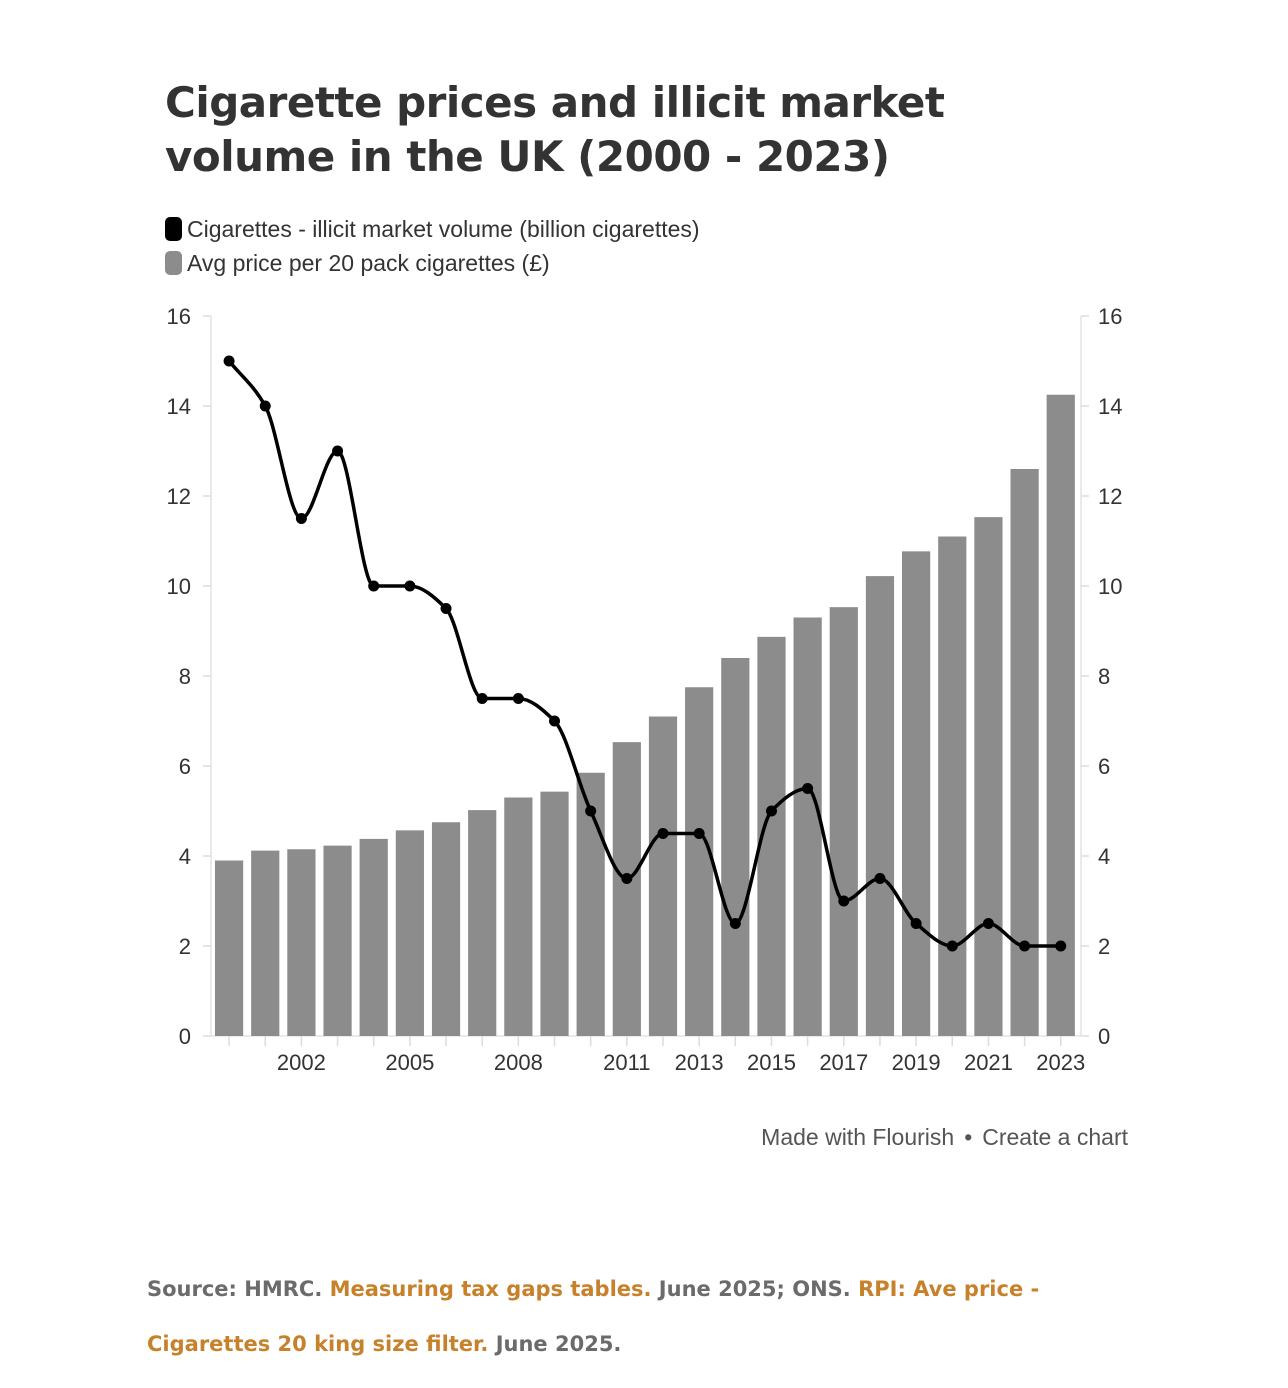 This screenshot has height=1388, width=1288. What do you see at coordinates (699, 1062) in the screenshot?
I see `x-tick-label: 2013` at bounding box center [699, 1062].